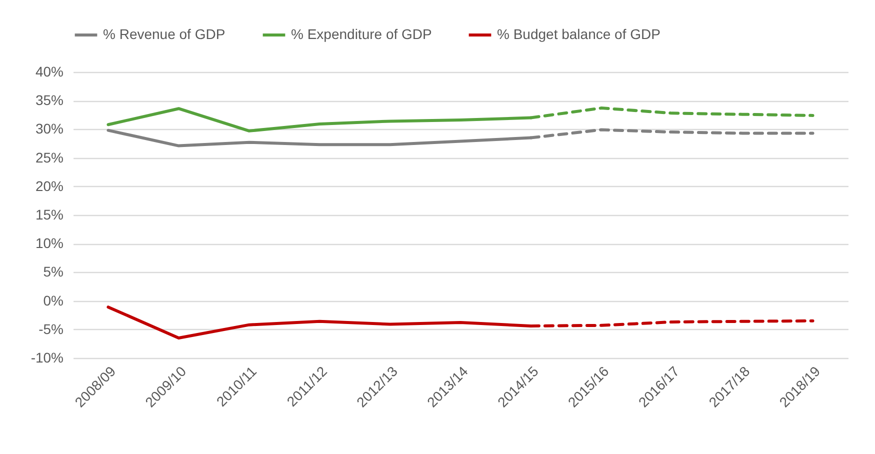 Image resolution: width=875 pixels, height=454 pixels. I want to click on legend-label: % Budget balance of GDP, so click(578, 34).